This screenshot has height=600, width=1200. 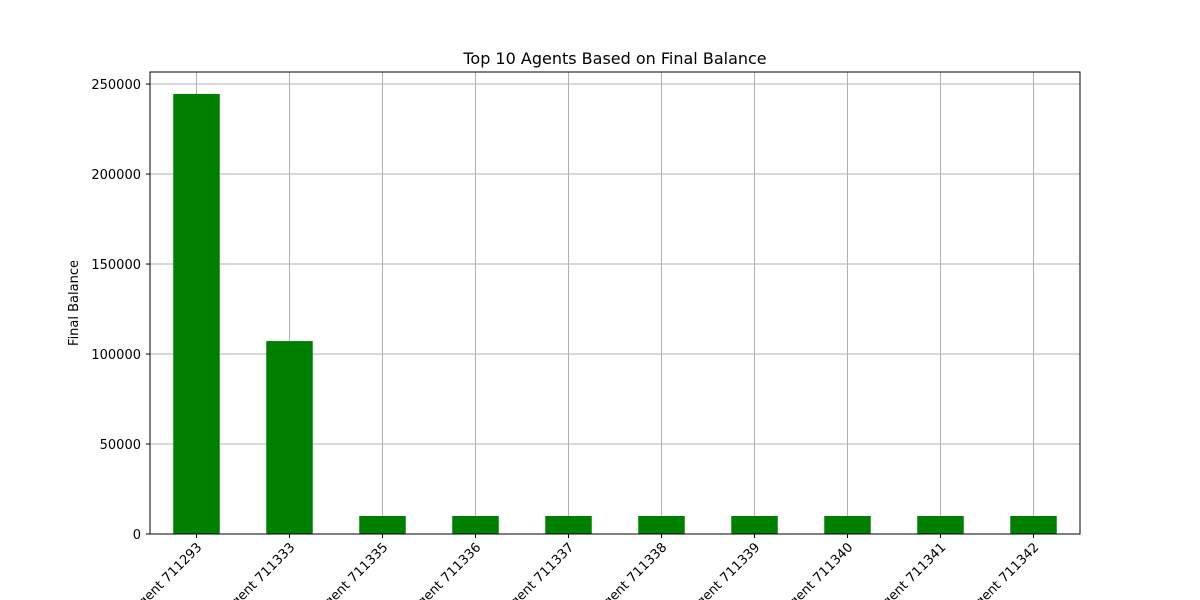 What do you see at coordinates (74, 303) in the screenshot?
I see `y-axis-label: Final Balance` at bounding box center [74, 303].